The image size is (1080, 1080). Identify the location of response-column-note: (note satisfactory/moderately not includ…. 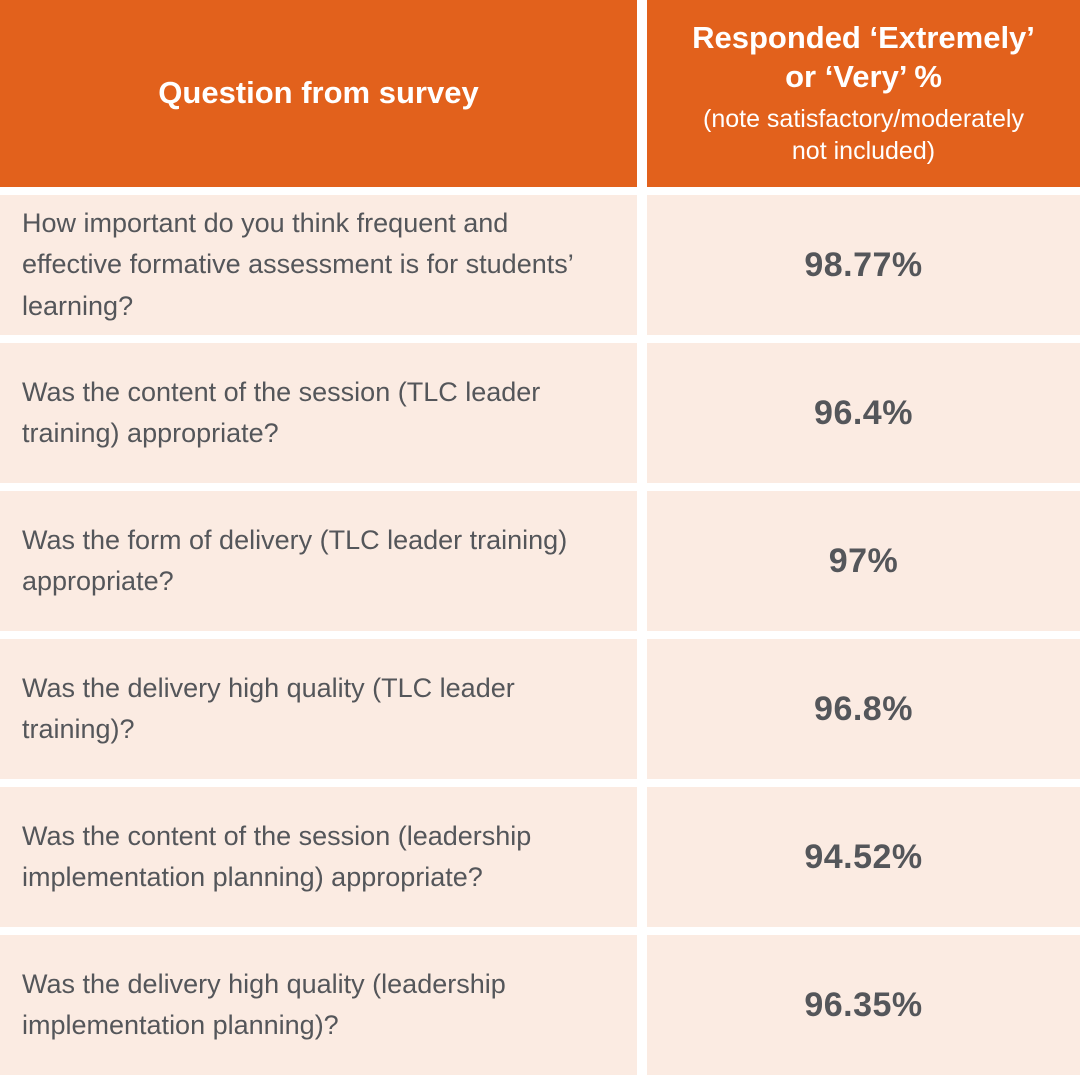
(863, 135).